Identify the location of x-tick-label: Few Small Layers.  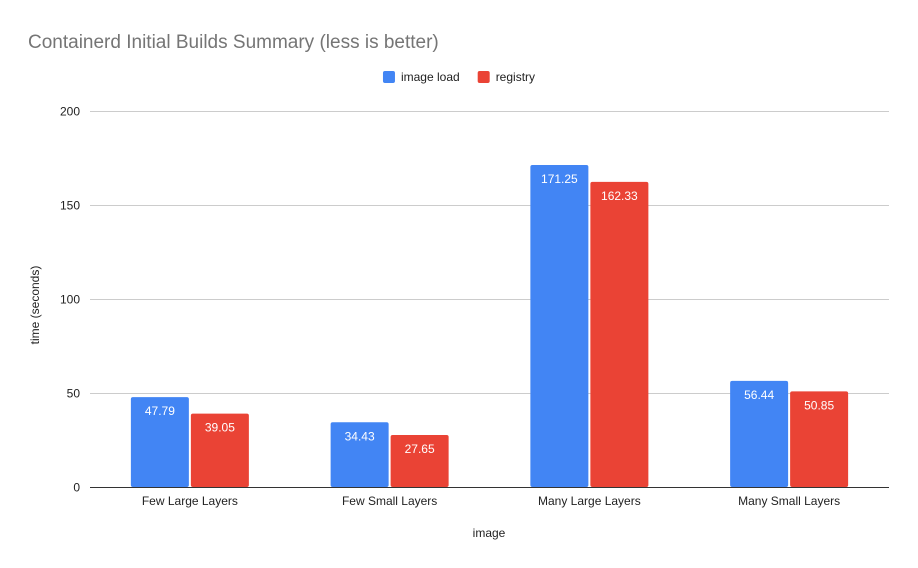
(389, 501).